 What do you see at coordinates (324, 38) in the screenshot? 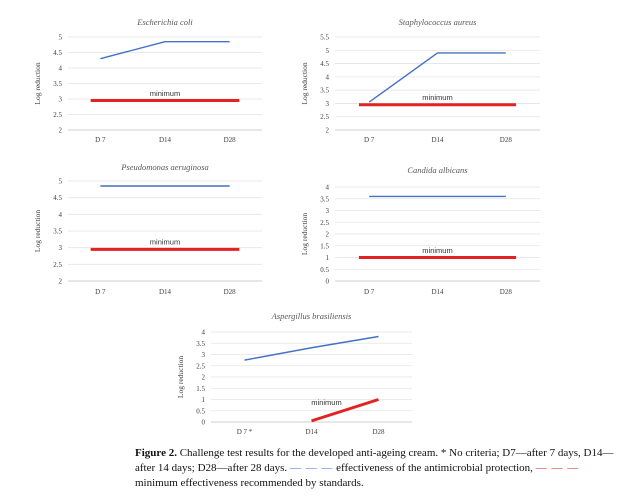
I see `y-tick-label: 5.5` at bounding box center [324, 38].